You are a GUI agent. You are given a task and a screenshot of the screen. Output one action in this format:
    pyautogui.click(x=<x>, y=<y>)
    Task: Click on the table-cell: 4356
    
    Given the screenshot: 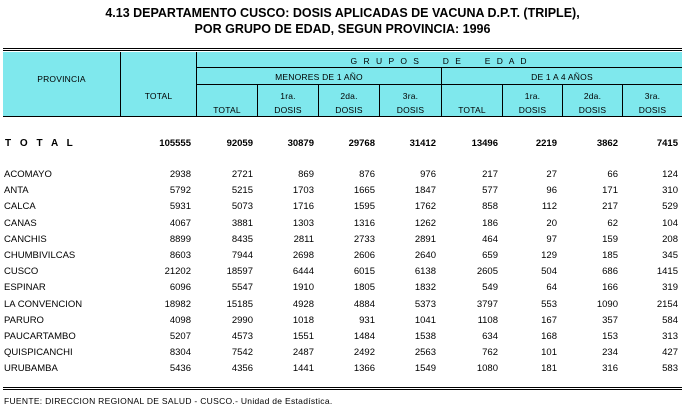 What is the action you would take?
    pyautogui.click(x=242, y=368)
    